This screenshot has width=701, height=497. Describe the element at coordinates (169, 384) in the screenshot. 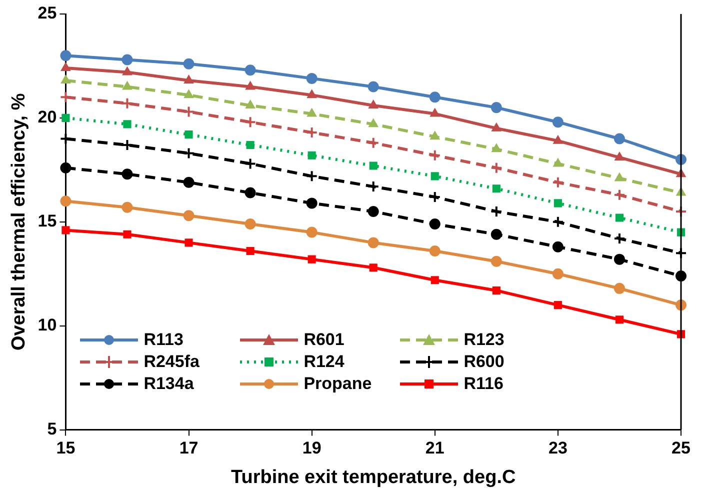

I see `legend-label: R134a` at that location.